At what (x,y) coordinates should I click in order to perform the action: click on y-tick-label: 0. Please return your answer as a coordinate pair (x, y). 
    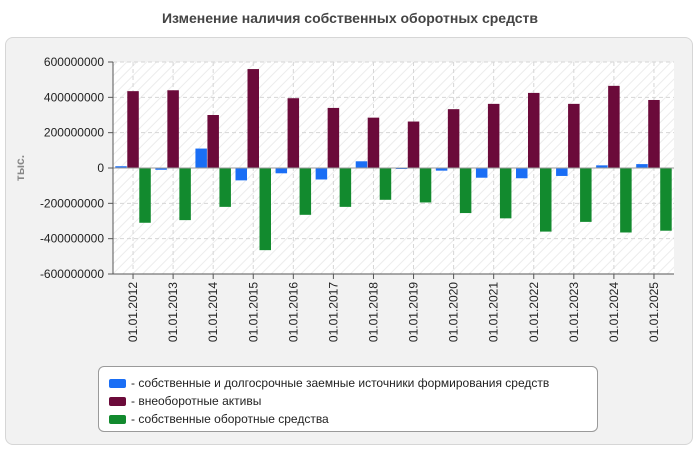
    Looking at the image, I should click on (100, 168).